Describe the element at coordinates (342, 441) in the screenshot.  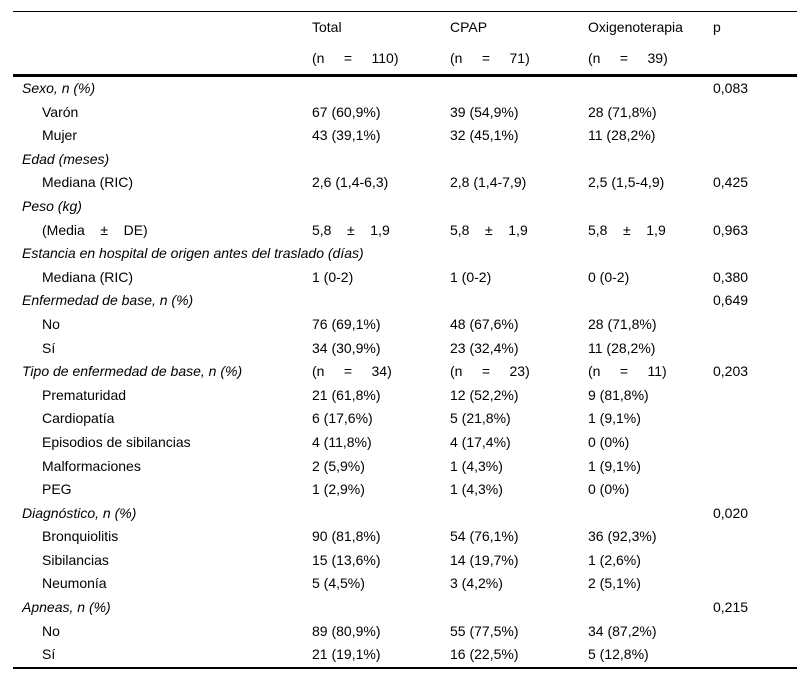
I see `cell-total: 4 (11,8%)` at that location.